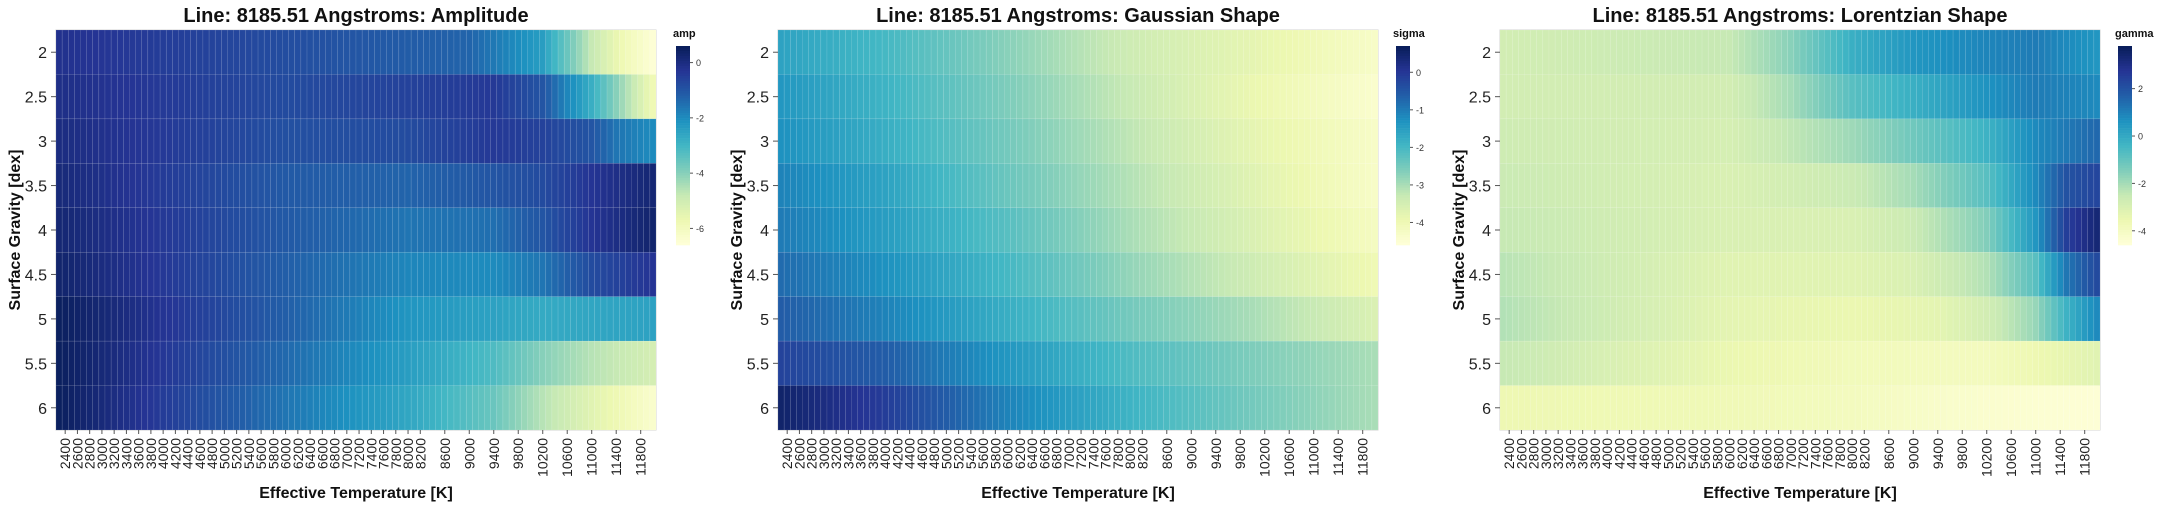  What do you see at coordinates (1480, 187) in the screenshot?
I see `y-tick-label: 3.5` at bounding box center [1480, 187].